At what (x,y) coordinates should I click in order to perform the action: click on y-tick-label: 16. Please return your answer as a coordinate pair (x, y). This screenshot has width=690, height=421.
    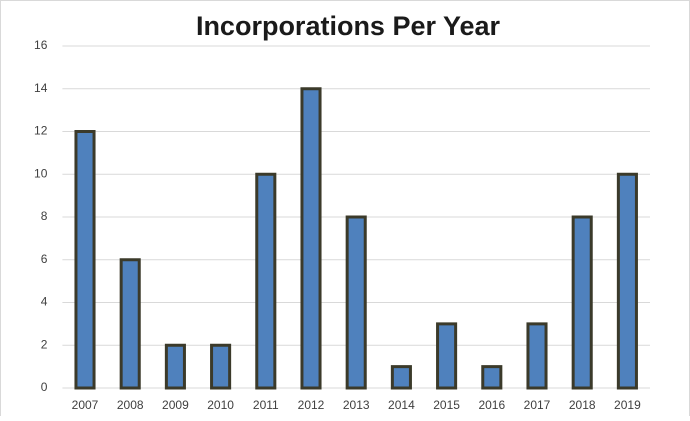
    Looking at the image, I should click on (41, 45).